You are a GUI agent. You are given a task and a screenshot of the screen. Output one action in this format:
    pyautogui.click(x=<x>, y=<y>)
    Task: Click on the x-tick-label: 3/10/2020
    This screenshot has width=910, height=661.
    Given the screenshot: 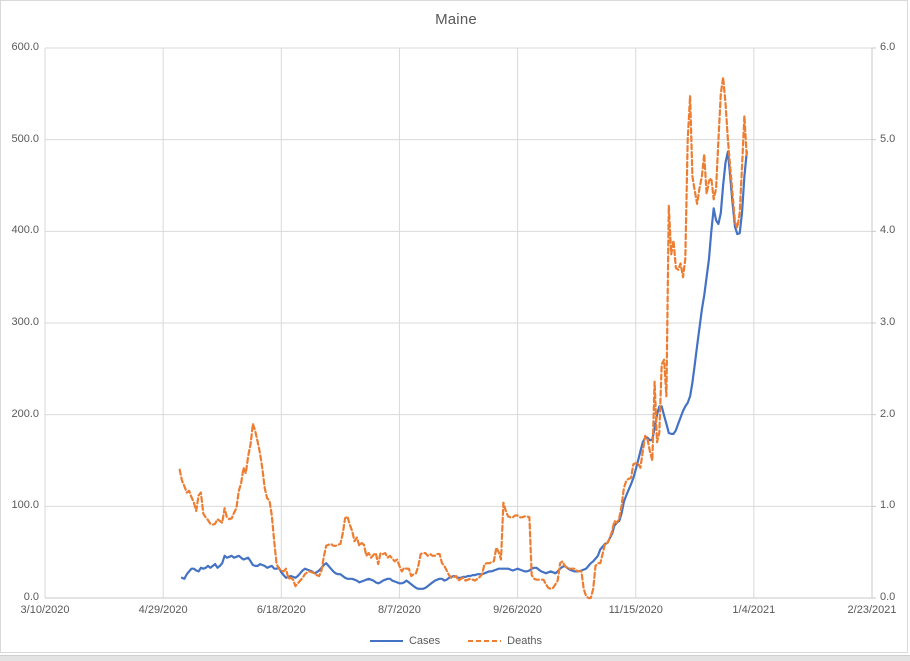 What is the action you would take?
    pyautogui.click(x=45, y=610)
    